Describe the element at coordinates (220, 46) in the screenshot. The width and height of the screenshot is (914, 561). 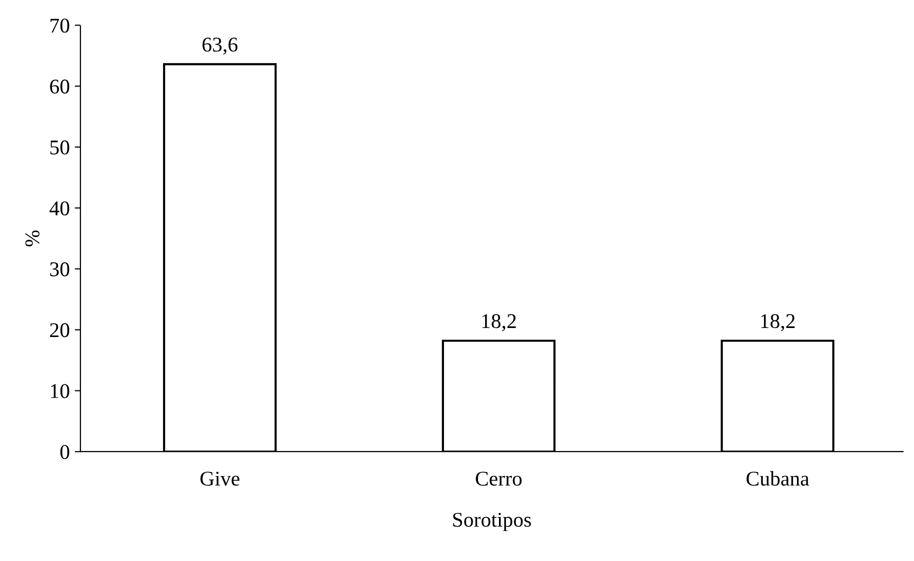
I see `data-label: 63,6` at that location.